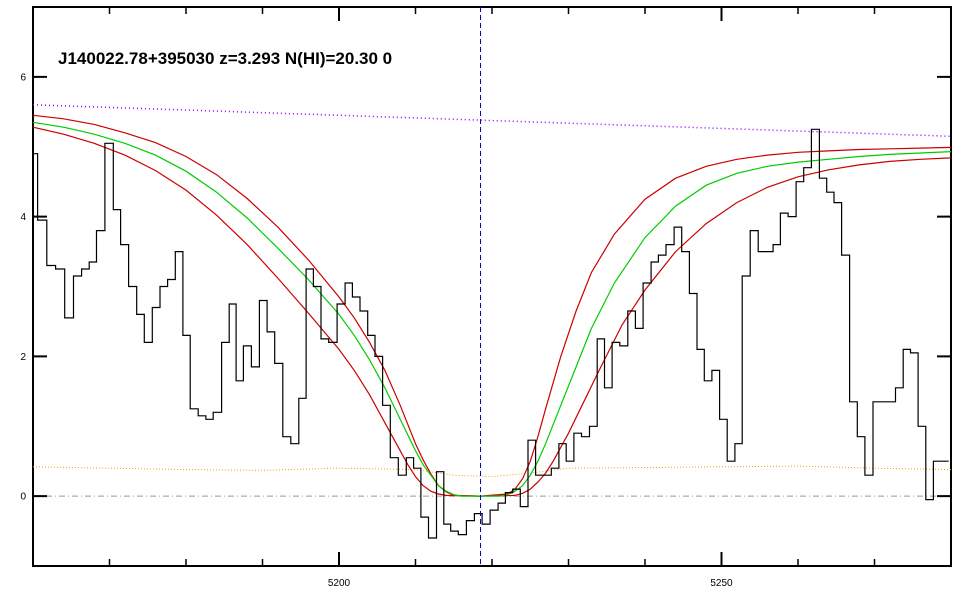 This screenshot has height=600, width=960. Describe the element at coordinates (721, 583) in the screenshot. I see `x-tick-label: 5250` at that location.